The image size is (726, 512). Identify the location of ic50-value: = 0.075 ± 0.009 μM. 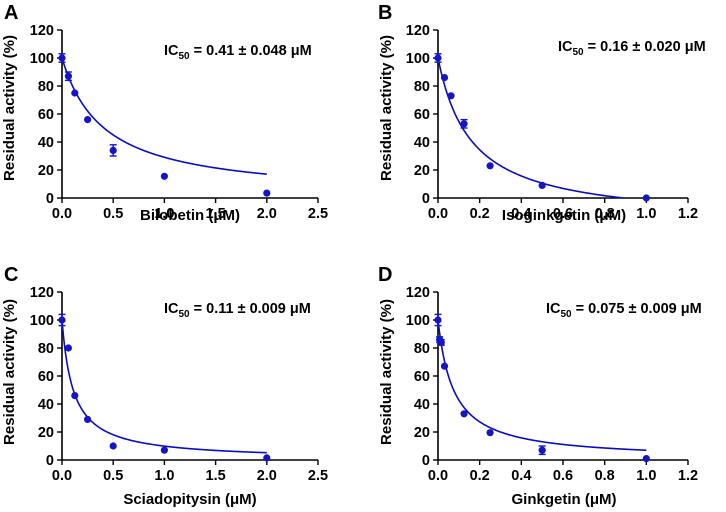
(637, 309).